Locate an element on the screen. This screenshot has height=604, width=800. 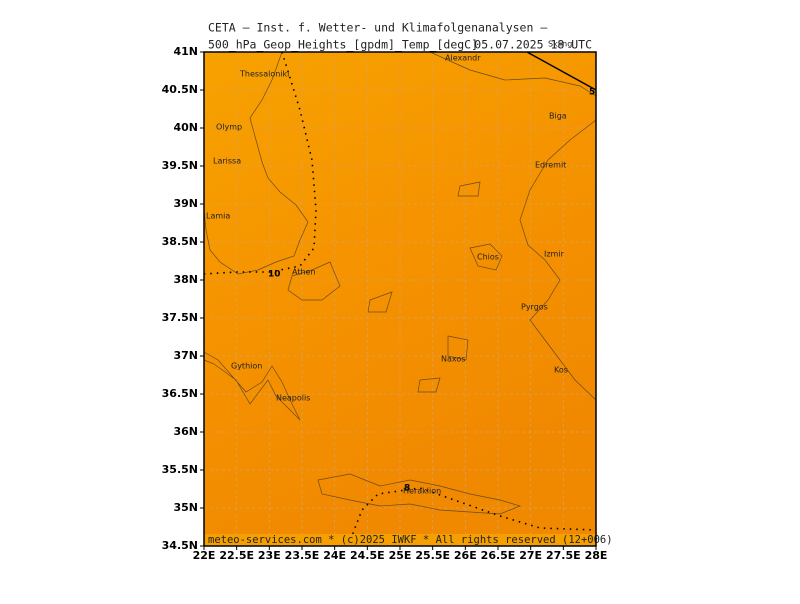
x-tick-label: 22E is located at coordinates (204, 555).